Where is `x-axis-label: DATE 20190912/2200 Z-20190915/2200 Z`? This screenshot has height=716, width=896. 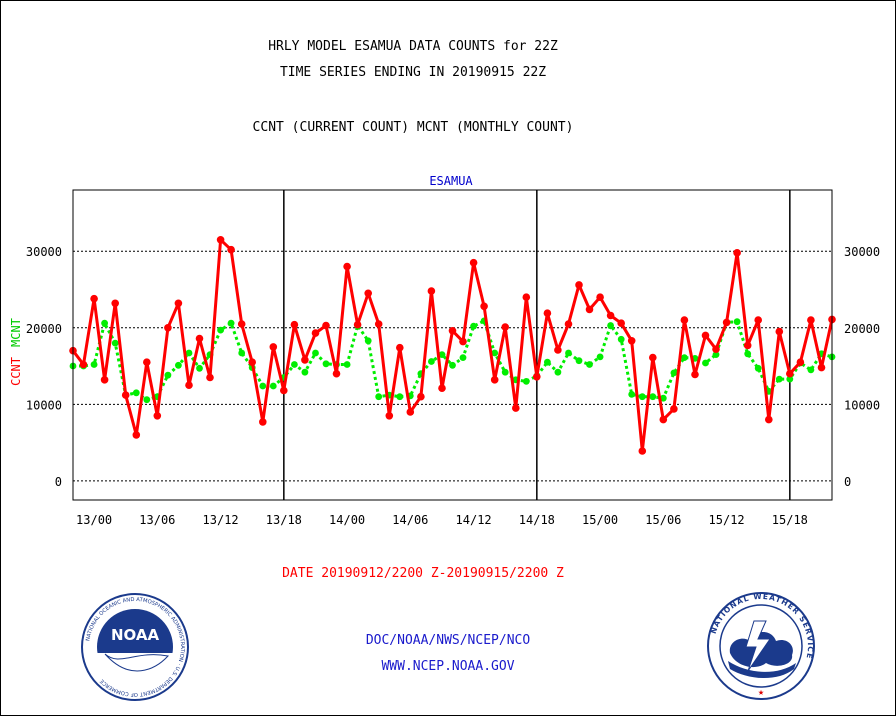
x-axis-label: DATE 20190912/2200 Z-20190915/2200 Z is located at coordinates (423, 573).